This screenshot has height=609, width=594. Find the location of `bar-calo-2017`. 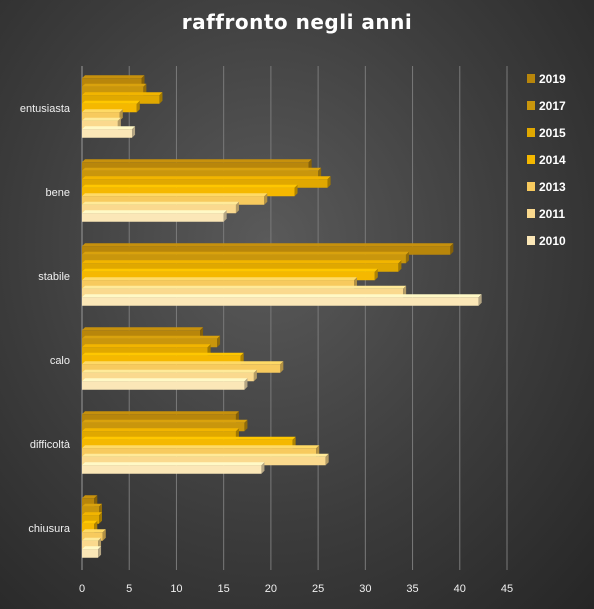

bar-calo-2017 is located at coordinates (151, 341).